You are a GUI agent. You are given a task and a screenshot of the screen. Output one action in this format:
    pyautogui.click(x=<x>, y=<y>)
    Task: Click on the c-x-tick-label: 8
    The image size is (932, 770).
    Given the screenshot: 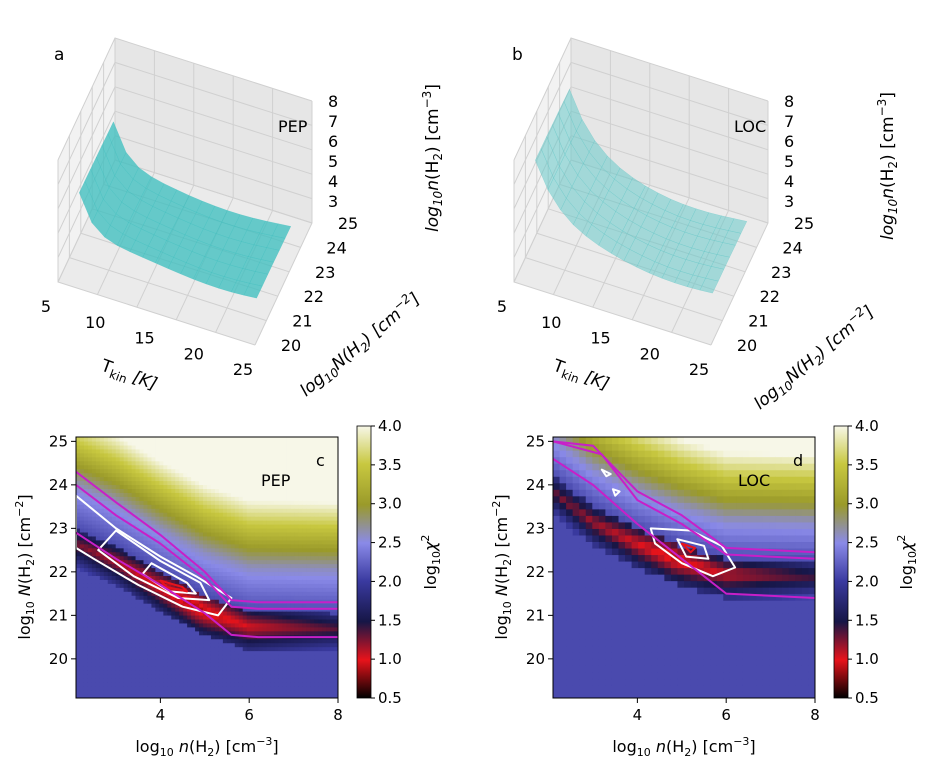 What is the action you would take?
    pyautogui.click(x=338, y=715)
    